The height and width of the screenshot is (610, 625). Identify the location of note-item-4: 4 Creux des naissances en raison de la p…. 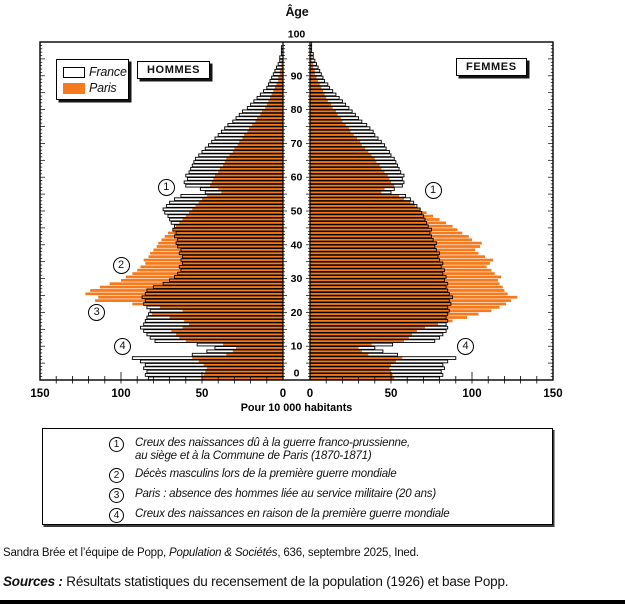
(326, 515).